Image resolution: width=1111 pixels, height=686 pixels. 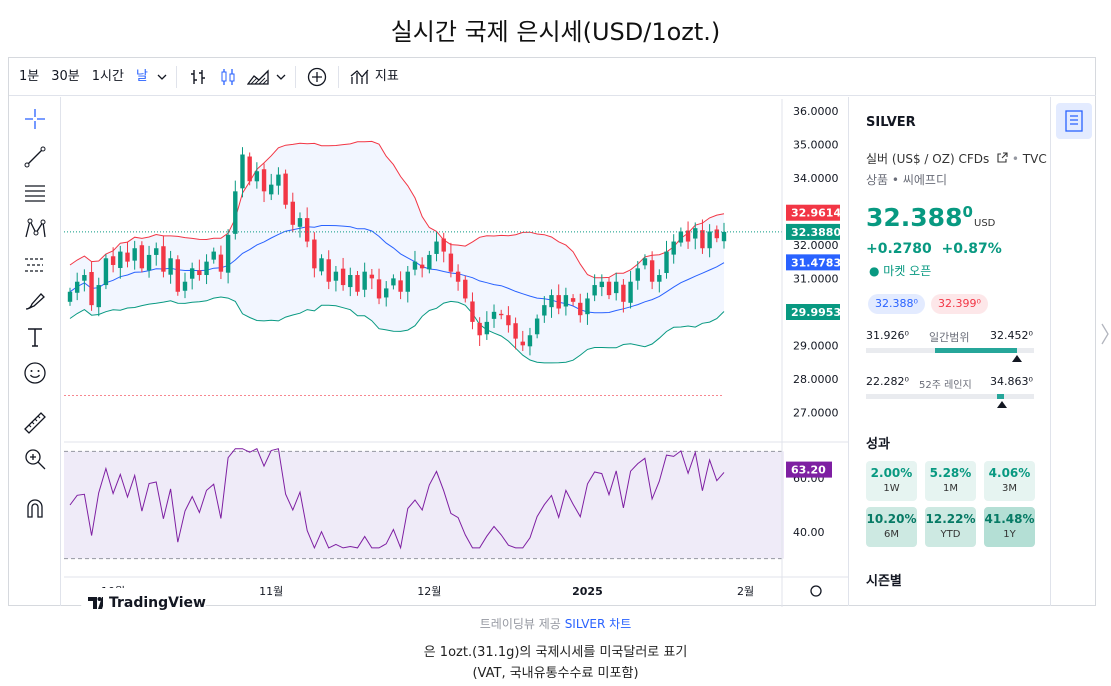 I want to click on market-status: ● 마켓 오픈, so click(x=900, y=271).